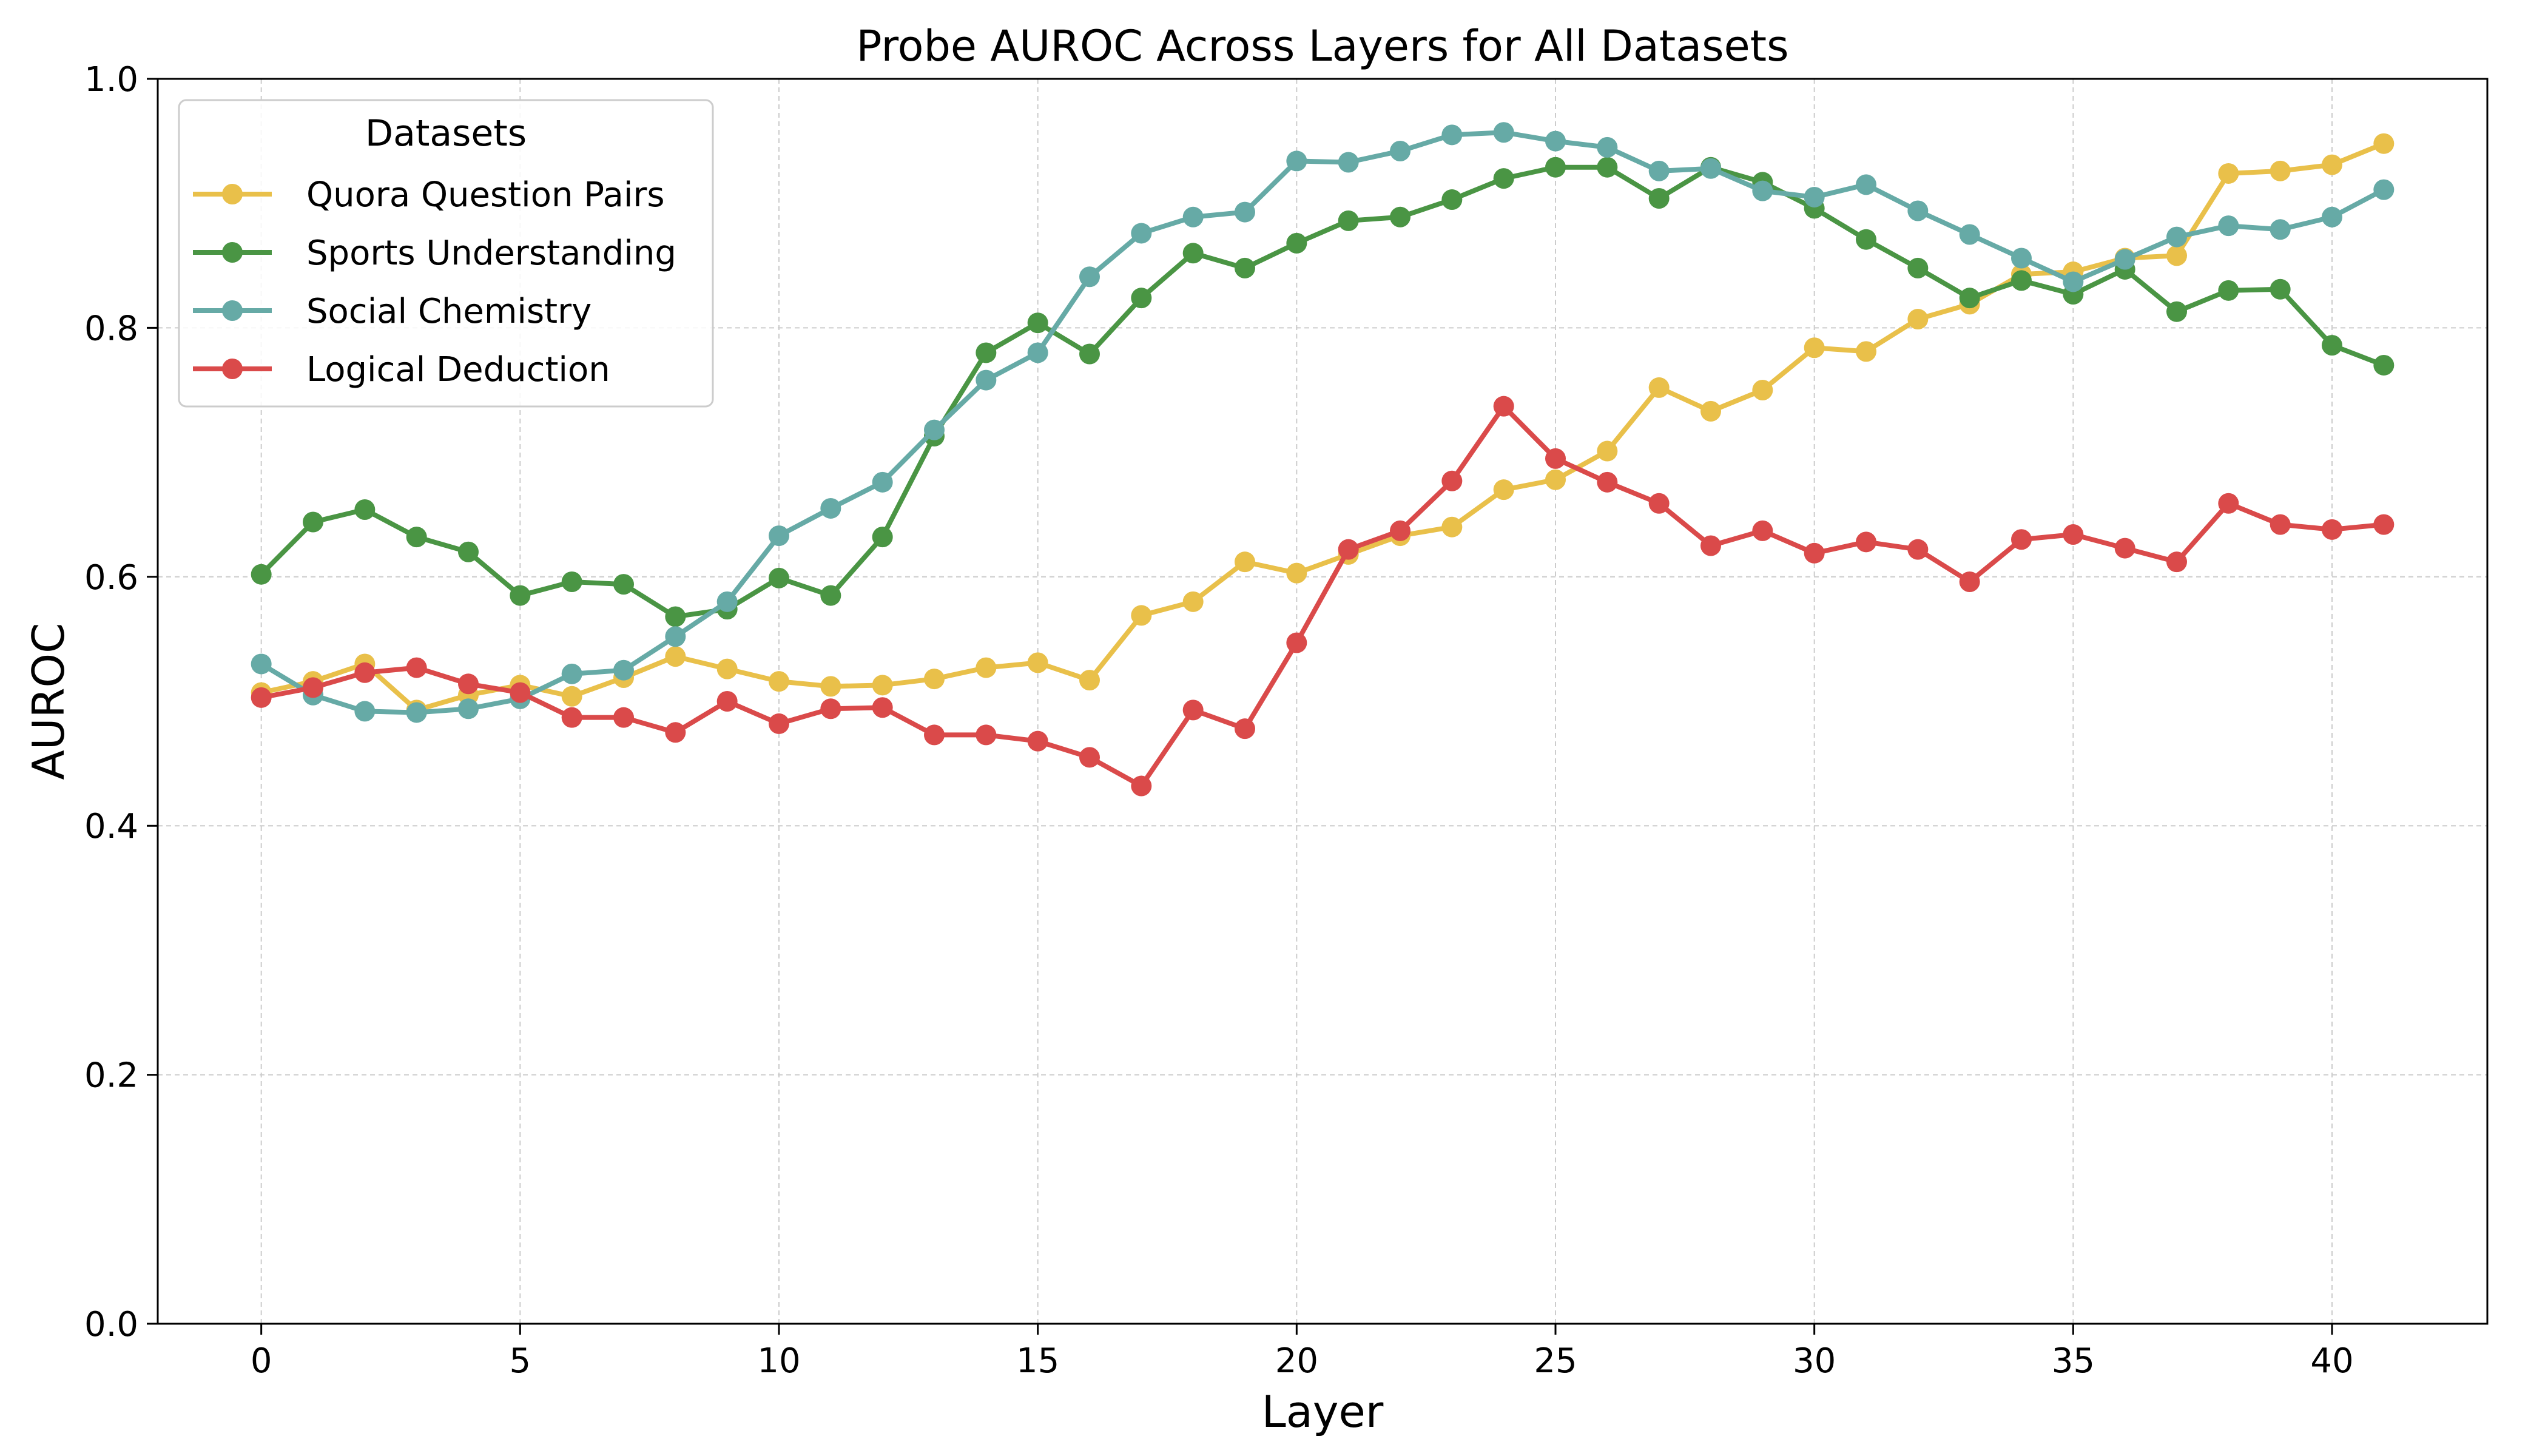  I want to click on x-tick-label: 5, so click(520, 1361).